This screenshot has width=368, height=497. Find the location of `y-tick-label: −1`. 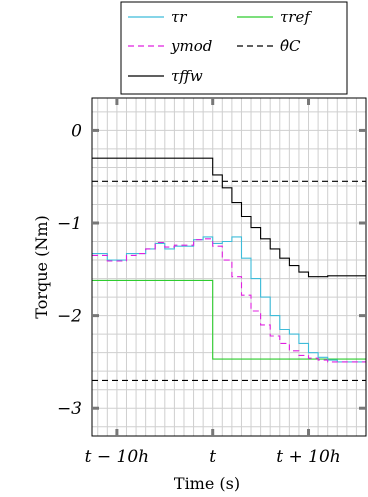

y-tick-label: −1 is located at coordinates (69, 224).